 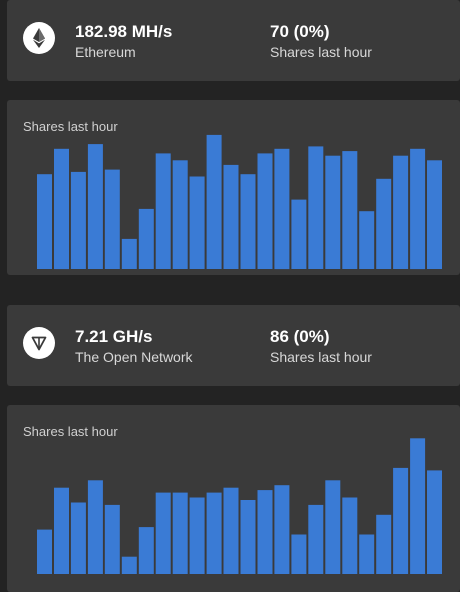 What do you see at coordinates (300, 336) in the screenshot?
I see `shares-value: 86 (0%)` at bounding box center [300, 336].